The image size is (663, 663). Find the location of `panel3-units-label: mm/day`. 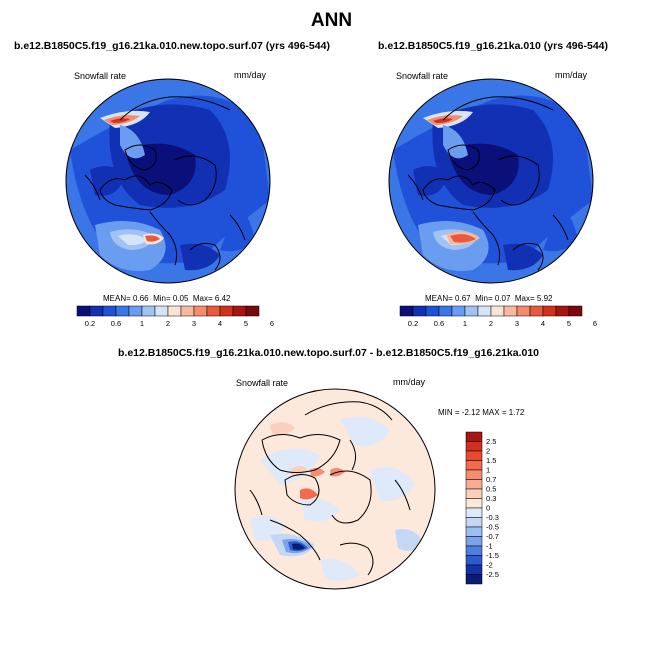

panel3-units-label: mm/day is located at coordinates (409, 382).